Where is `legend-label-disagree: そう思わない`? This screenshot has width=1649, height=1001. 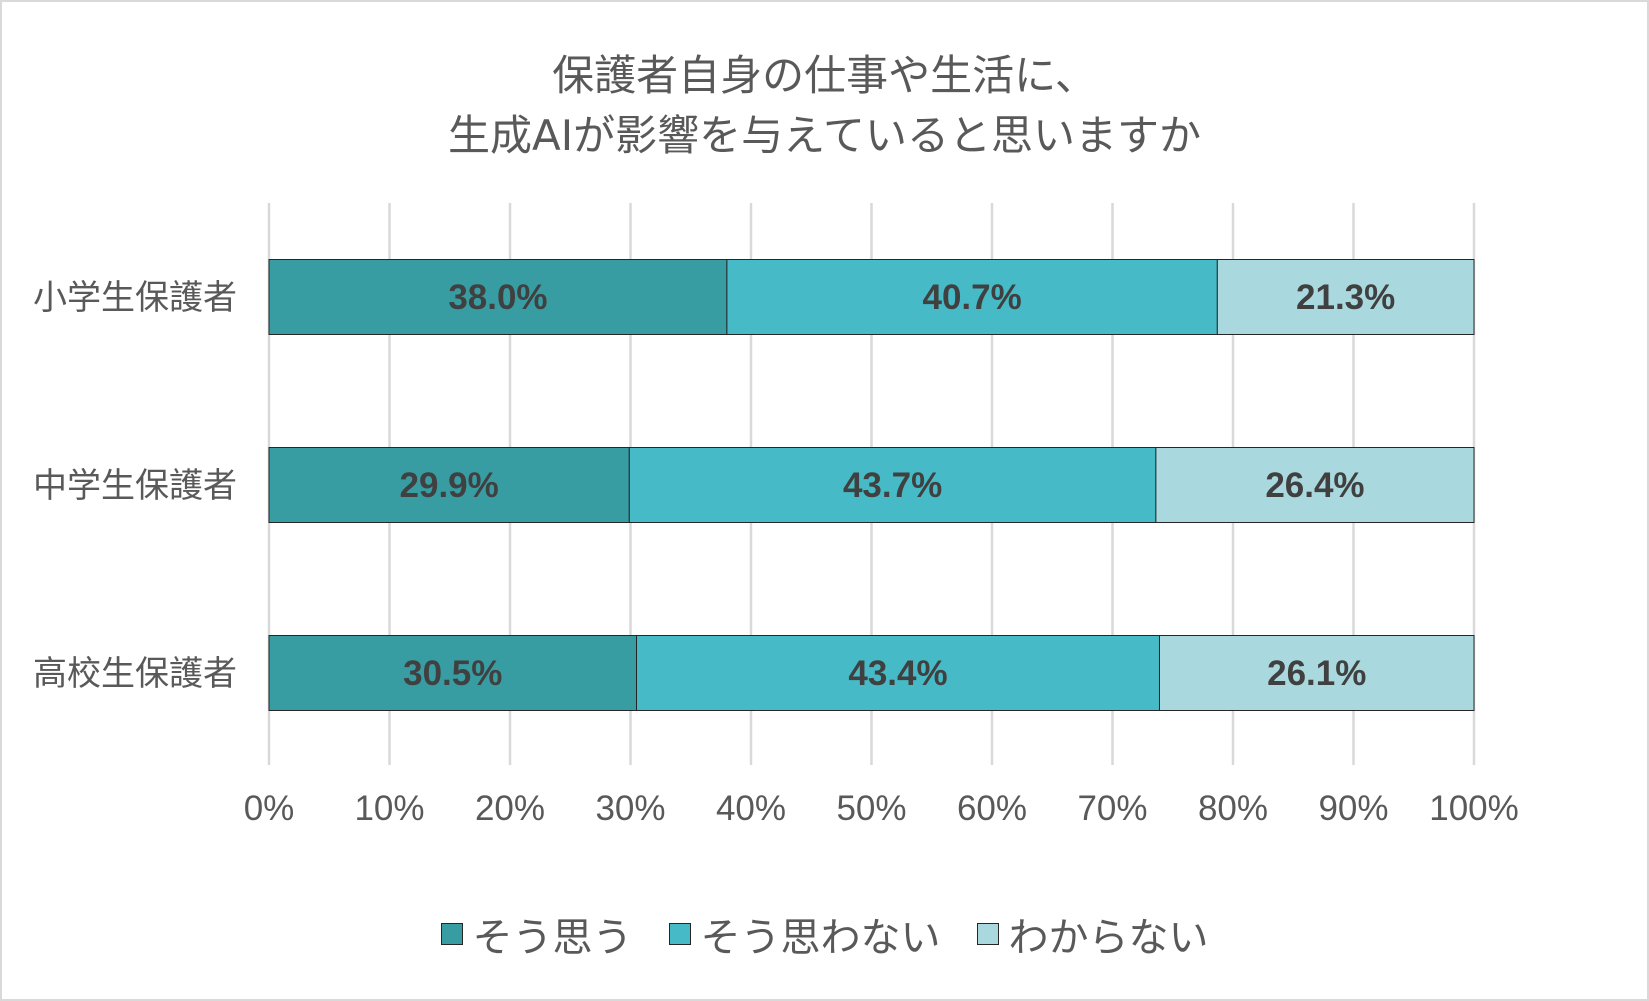
legend-label-disagree: そう思わない is located at coordinates (820, 938).